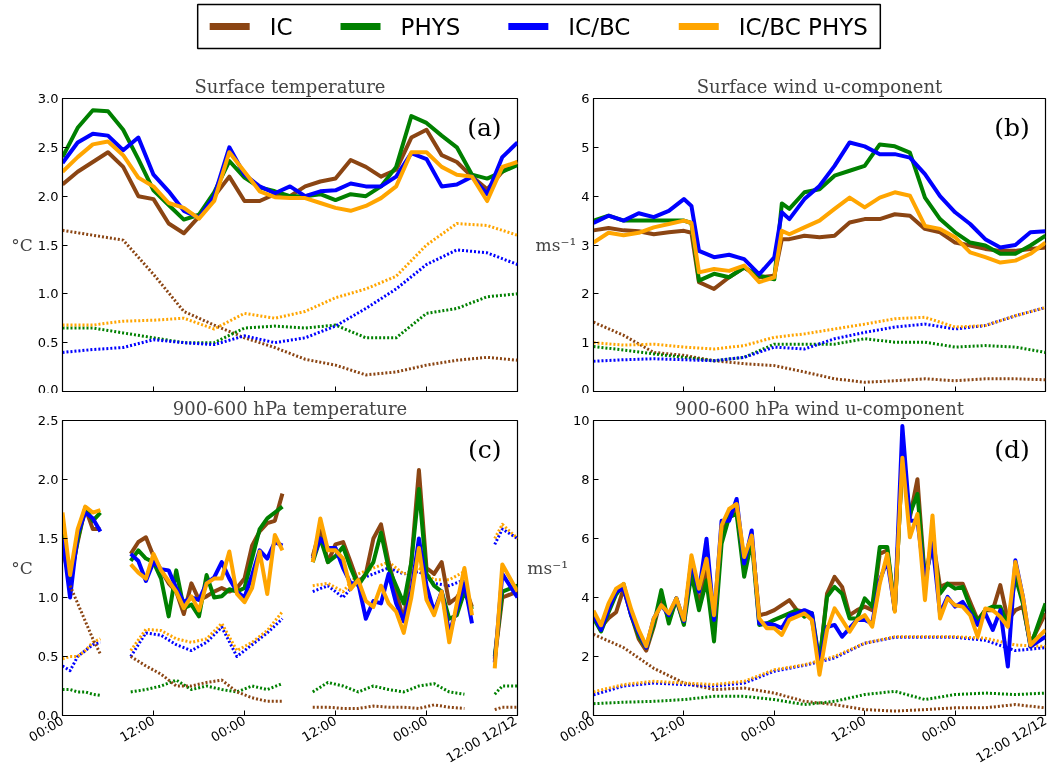 This screenshot has width=1057, height=778. I want to click on y-tick-label: 1, so click(585, 343).